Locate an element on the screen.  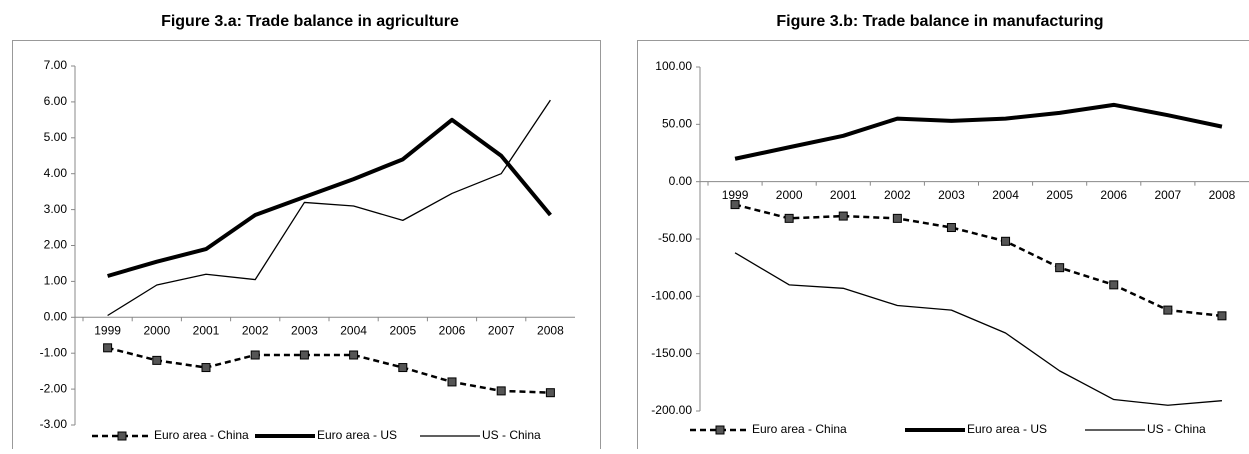
y-tick-label: -2.00 is located at coordinates (54, 388).